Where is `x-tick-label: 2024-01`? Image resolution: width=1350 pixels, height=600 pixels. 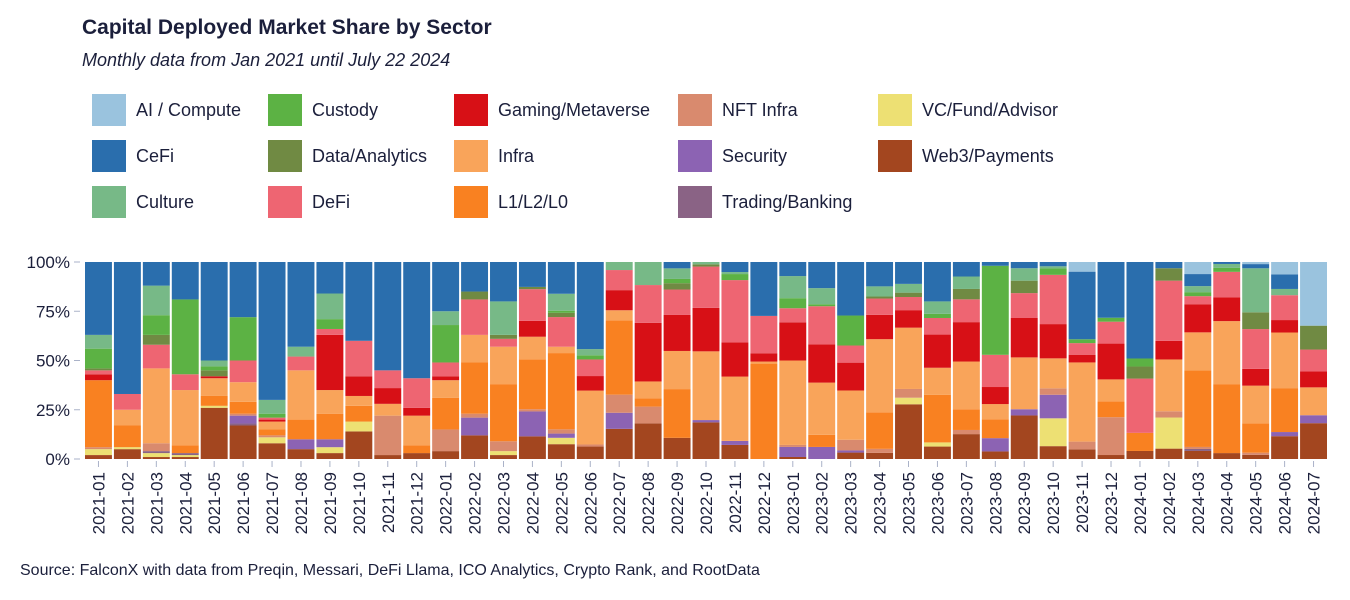
x-tick-label: 2024-01 is located at coordinates (1140, 503).